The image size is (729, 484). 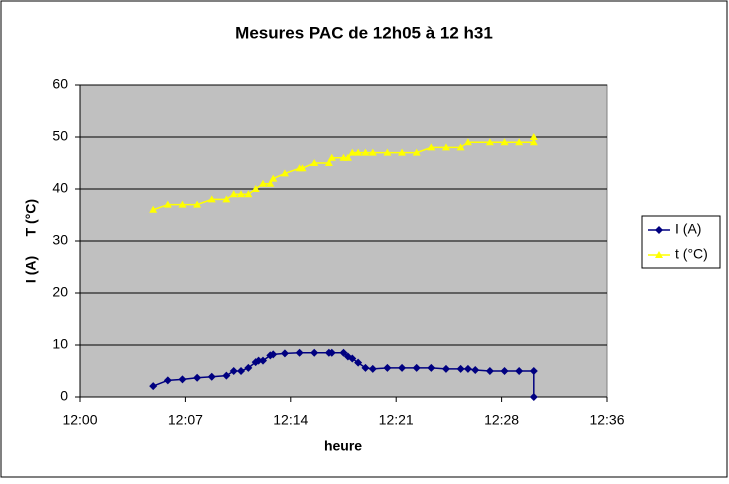 I want to click on y-tick-label: 10, so click(x=60, y=344).